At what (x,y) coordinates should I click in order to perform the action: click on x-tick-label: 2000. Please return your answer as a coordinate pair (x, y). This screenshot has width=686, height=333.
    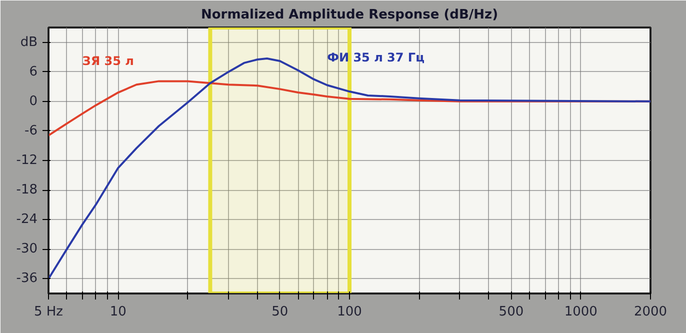
    Looking at the image, I should click on (651, 312).